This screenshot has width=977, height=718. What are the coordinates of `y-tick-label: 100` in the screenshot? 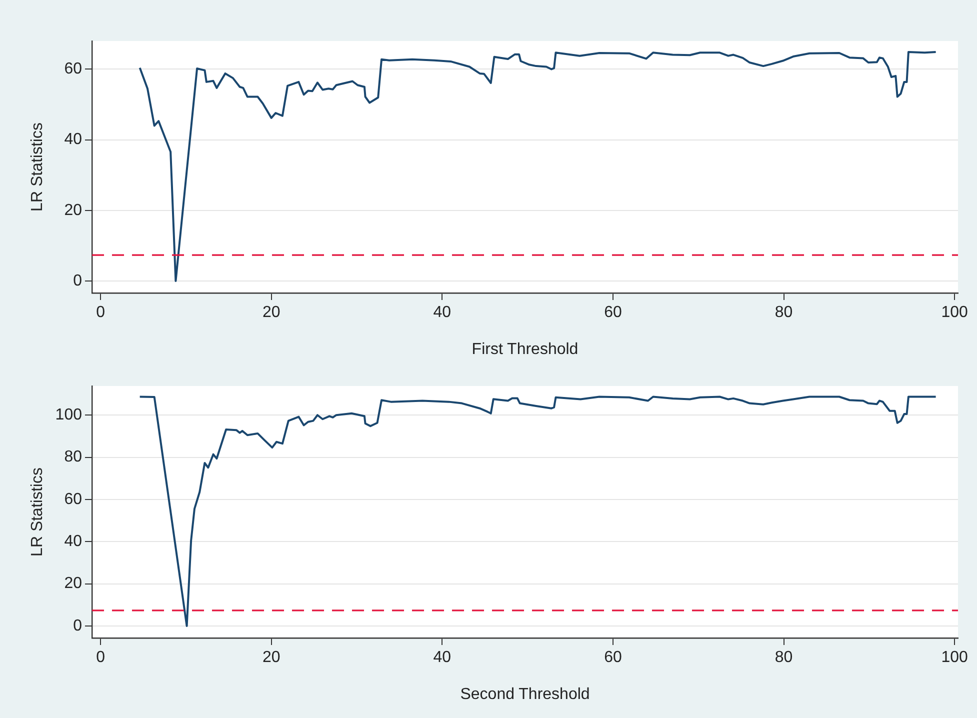 It's located at (68, 415).